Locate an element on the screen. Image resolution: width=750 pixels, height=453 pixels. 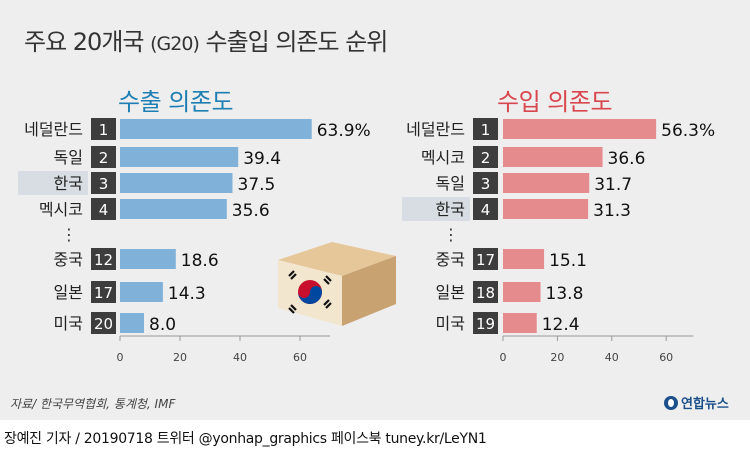
export-x-tick-label: 0 is located at coordinates (120, 357).